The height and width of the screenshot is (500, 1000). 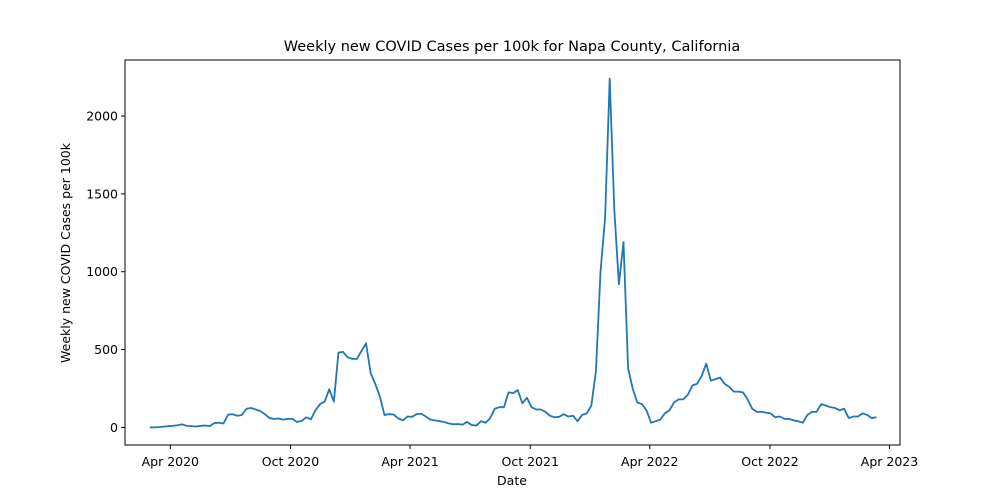 What do you see at coordinates (102, 271) in the screenshot?
I see `y-tick-label: 1000` at bounding box center [102, 271].